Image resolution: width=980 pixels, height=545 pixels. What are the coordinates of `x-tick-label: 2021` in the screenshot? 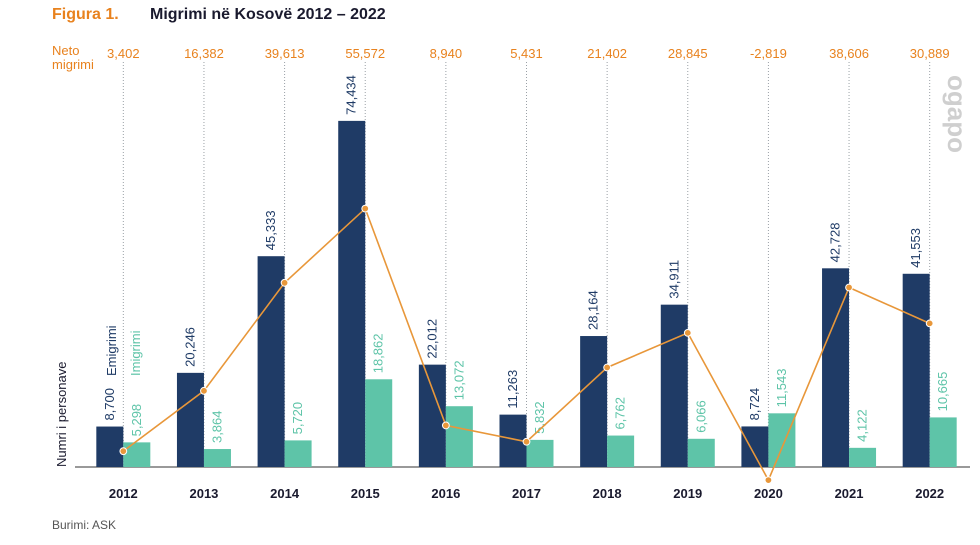 It's located at (849, 493).